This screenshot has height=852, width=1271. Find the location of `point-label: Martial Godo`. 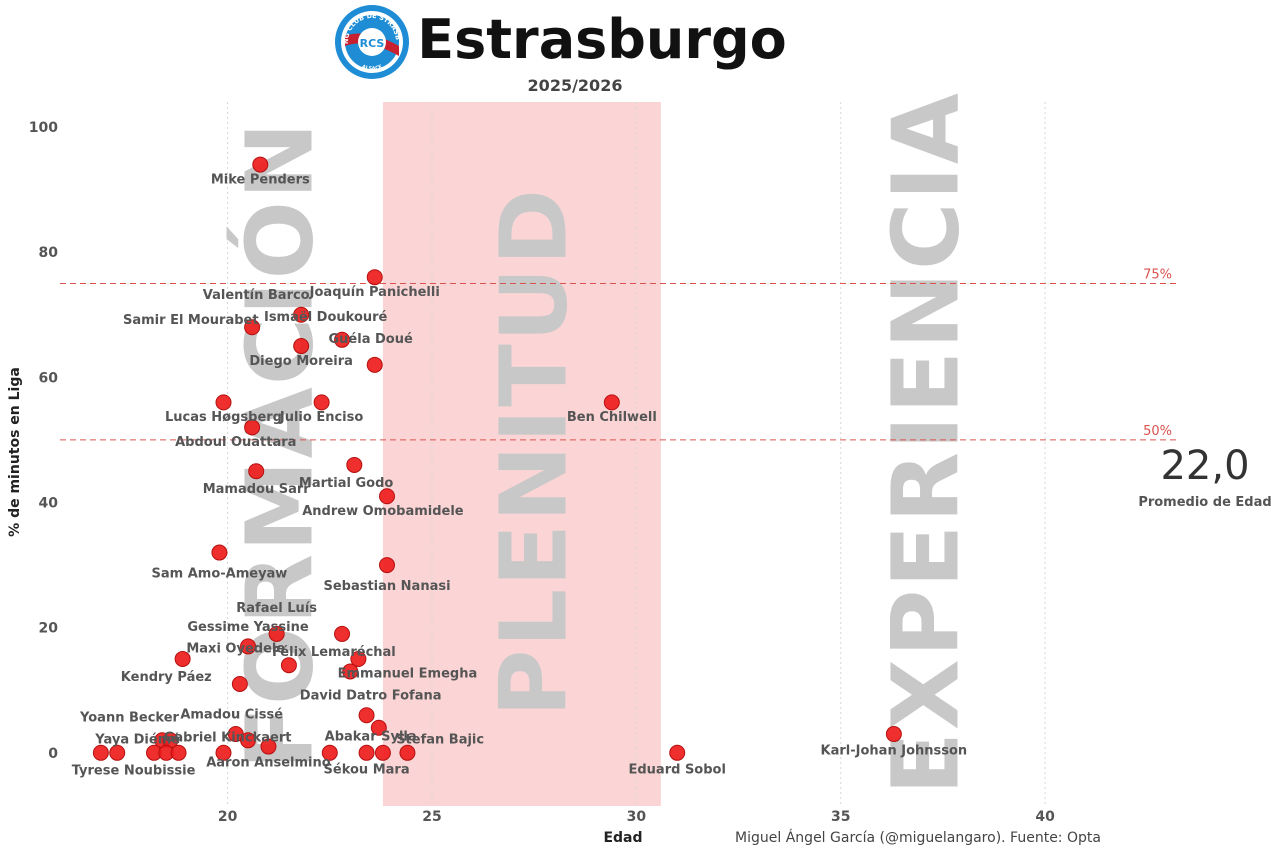

point-label: Martial Godo is located at coordinates (346, 483).